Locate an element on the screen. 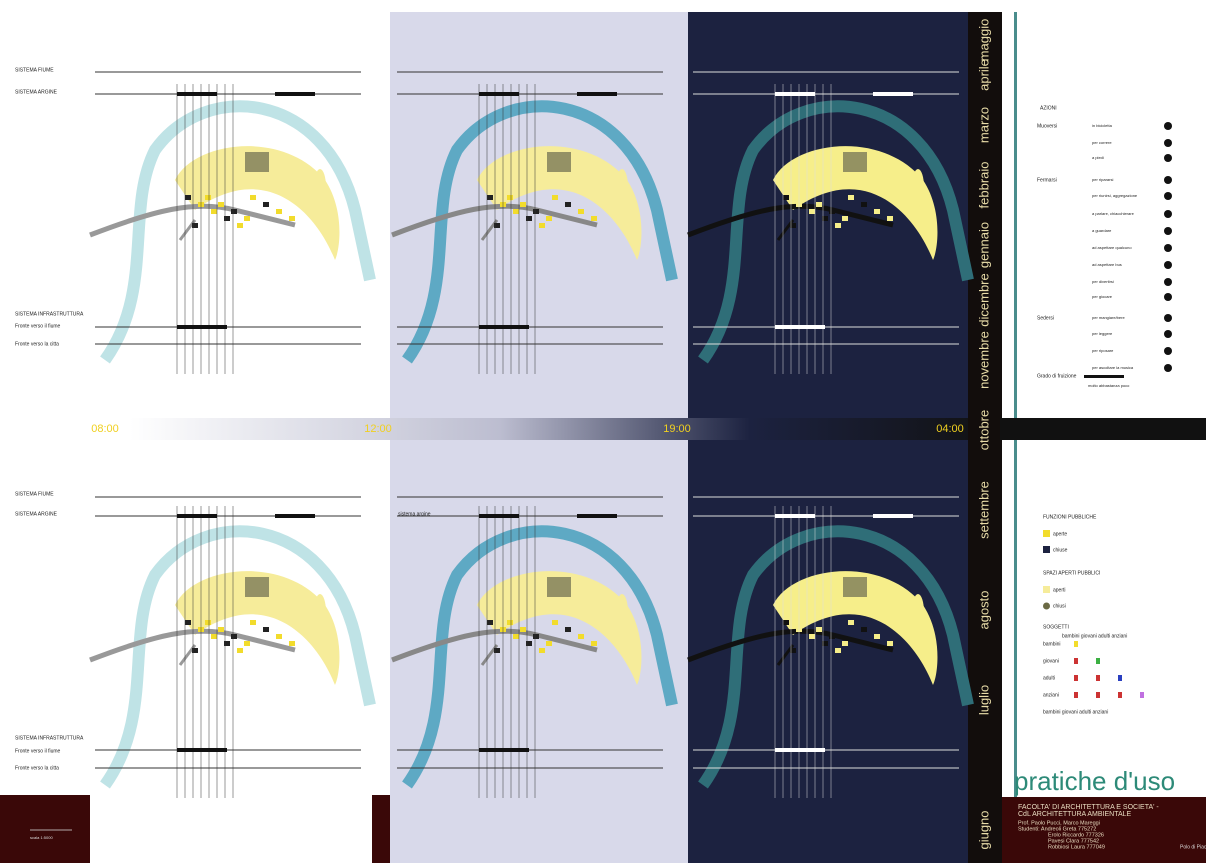 Image resolution: width=1206 pixels, height=863 pixels. month-strip is located at coordinates (985, 437).